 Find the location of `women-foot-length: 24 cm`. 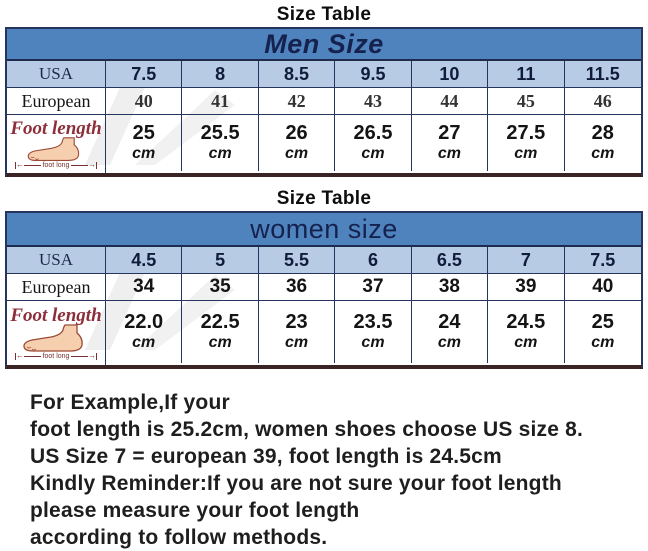

women-foot-length: 24 cm is located at coordinates (450, 331).